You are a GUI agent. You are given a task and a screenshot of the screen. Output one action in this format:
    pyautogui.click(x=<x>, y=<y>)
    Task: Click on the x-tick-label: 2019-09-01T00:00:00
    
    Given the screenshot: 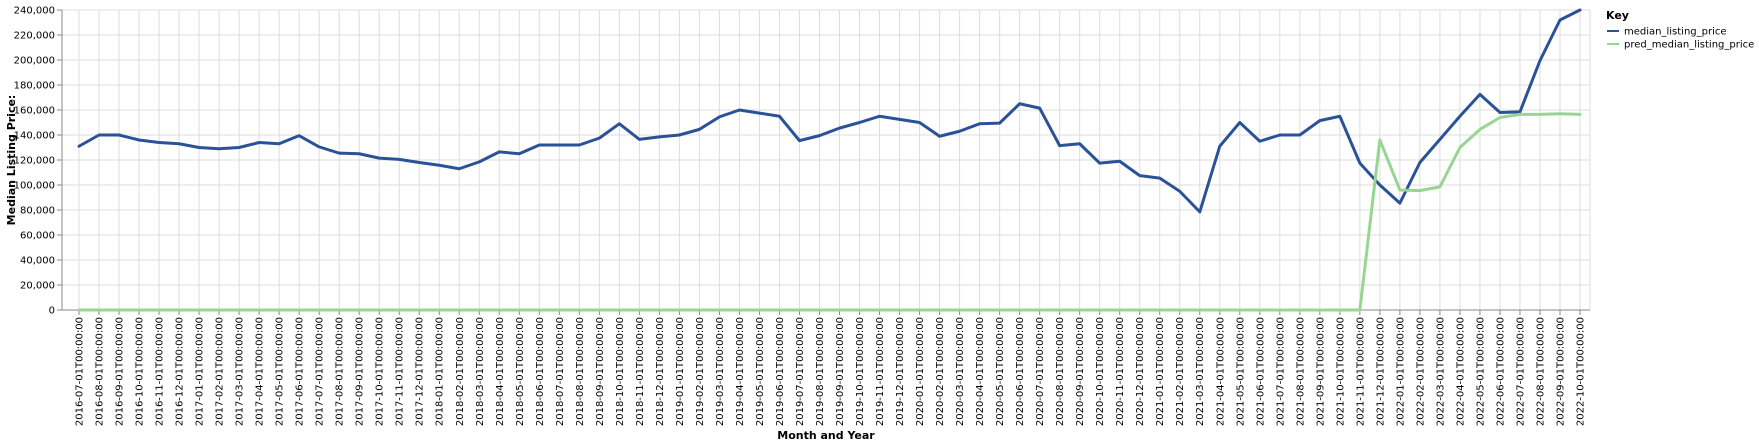 What is the action you would take?
    pyautogui.click(x=840, y=371)
    